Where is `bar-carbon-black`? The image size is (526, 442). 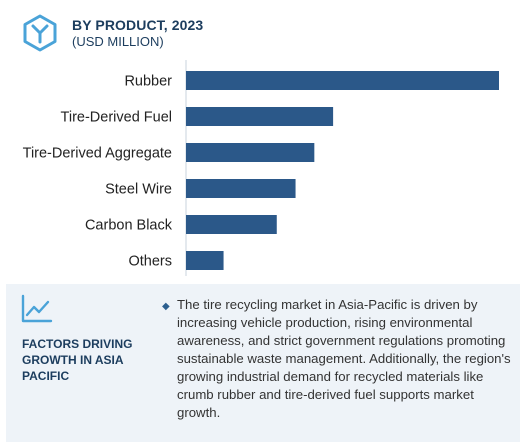 bar-carbon-black is located at coordinates (231, 224).